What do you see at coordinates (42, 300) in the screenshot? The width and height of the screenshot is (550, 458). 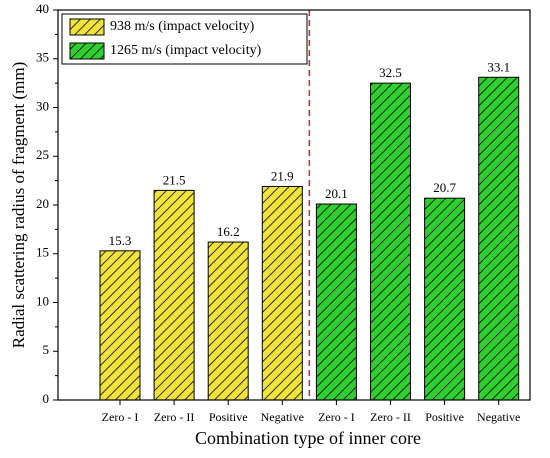 I see `y-tick-label: 10` at bounding box center [42, 300].